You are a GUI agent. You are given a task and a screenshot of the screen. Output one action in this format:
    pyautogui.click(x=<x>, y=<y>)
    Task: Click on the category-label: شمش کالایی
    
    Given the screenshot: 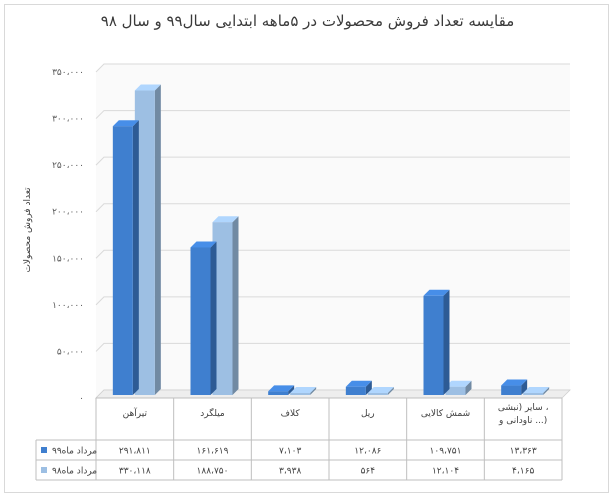 What is the action you would take?
    pyautogui.click(x=445, y=414)
    